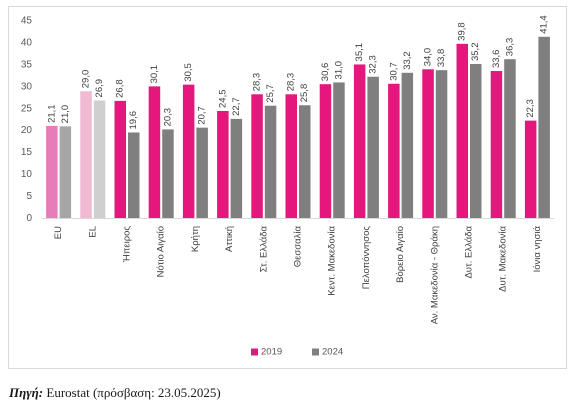 This screenshot has height=416, width=582. I want to click on x-tick-label: Αν. Μακεδονία - Θράκη, so click(434, 275).